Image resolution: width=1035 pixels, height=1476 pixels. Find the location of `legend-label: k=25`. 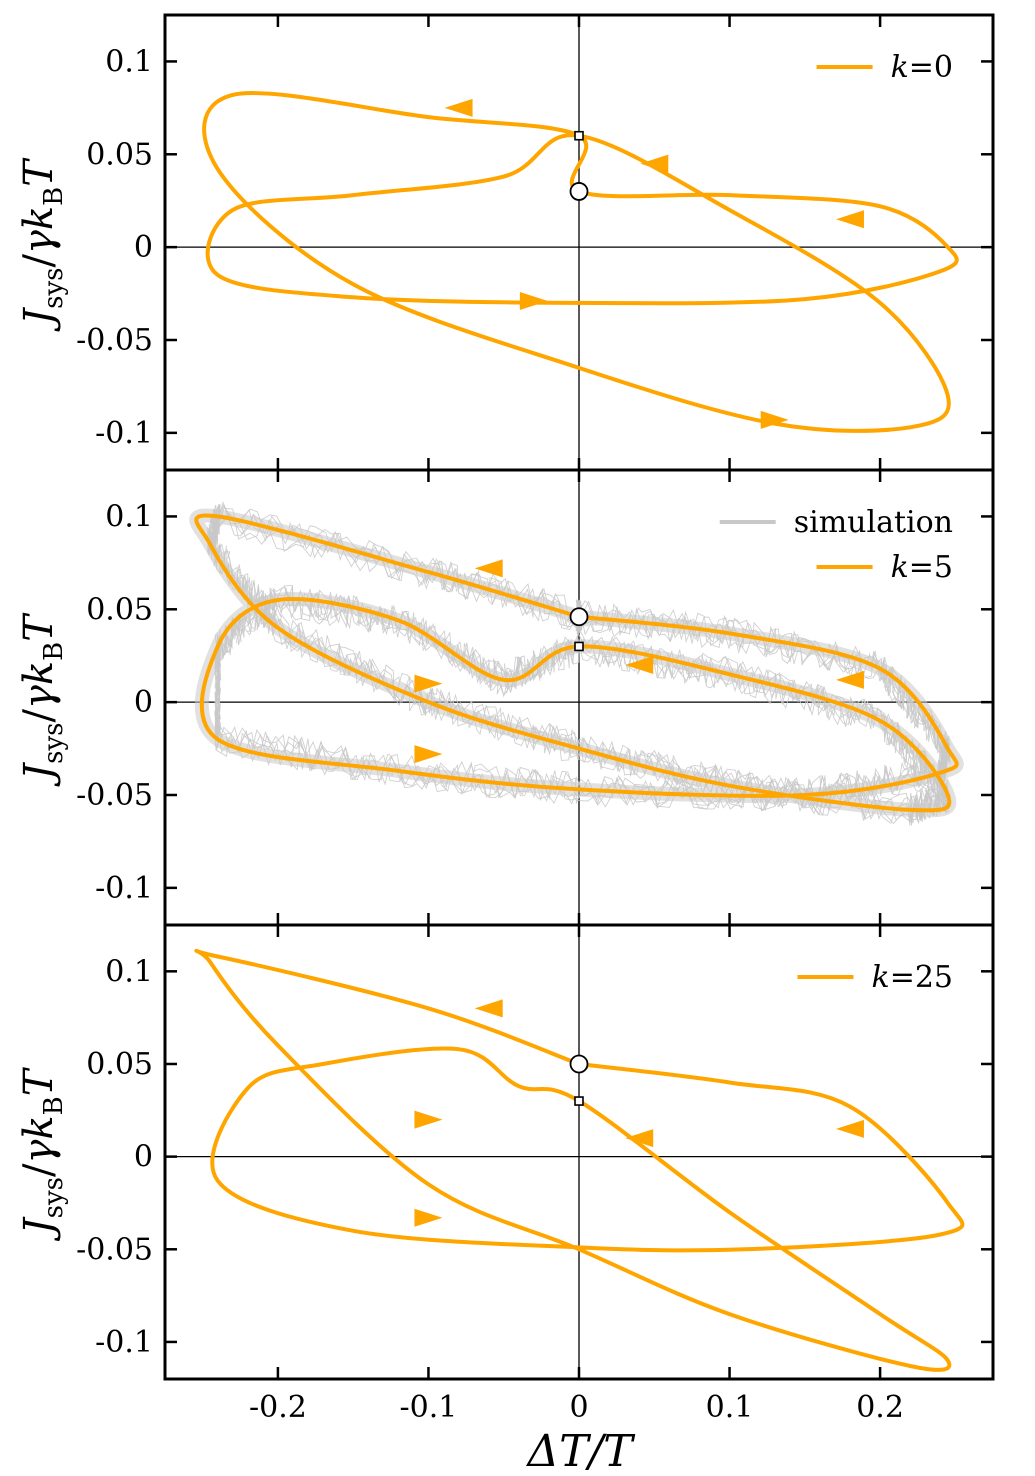

legend-label: k=25 is located at coordinates (913, 977).